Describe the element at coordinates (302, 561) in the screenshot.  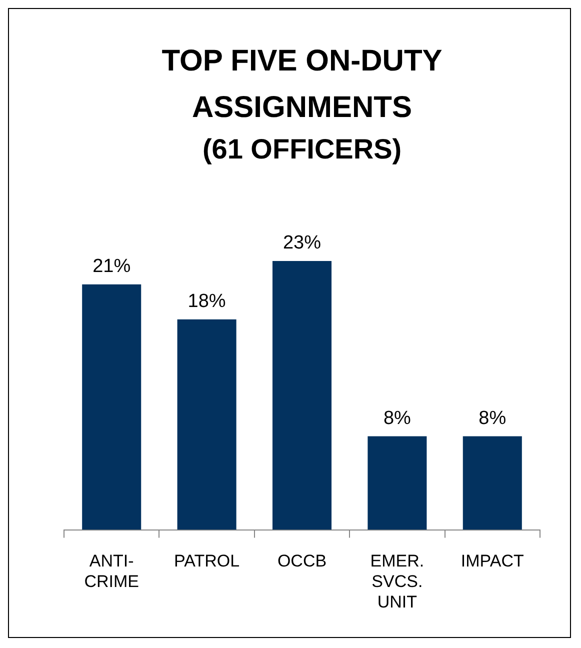
I see `x-tick-label: OCCB` at that location.